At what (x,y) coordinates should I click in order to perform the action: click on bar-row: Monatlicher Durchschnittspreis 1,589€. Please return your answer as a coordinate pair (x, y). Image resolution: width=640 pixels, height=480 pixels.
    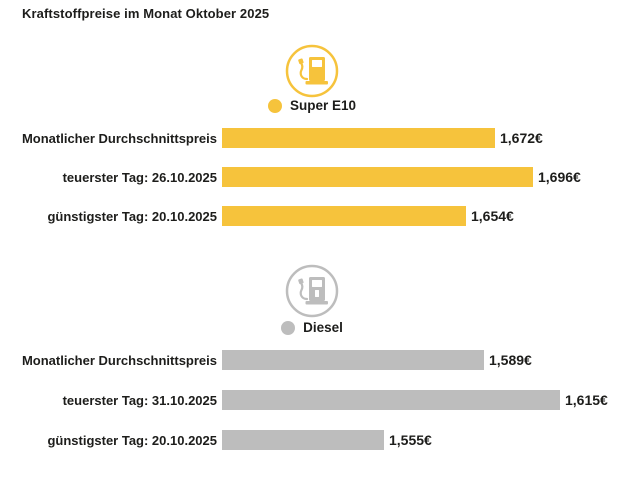
    Looking at the image, I should click on (320, 360).